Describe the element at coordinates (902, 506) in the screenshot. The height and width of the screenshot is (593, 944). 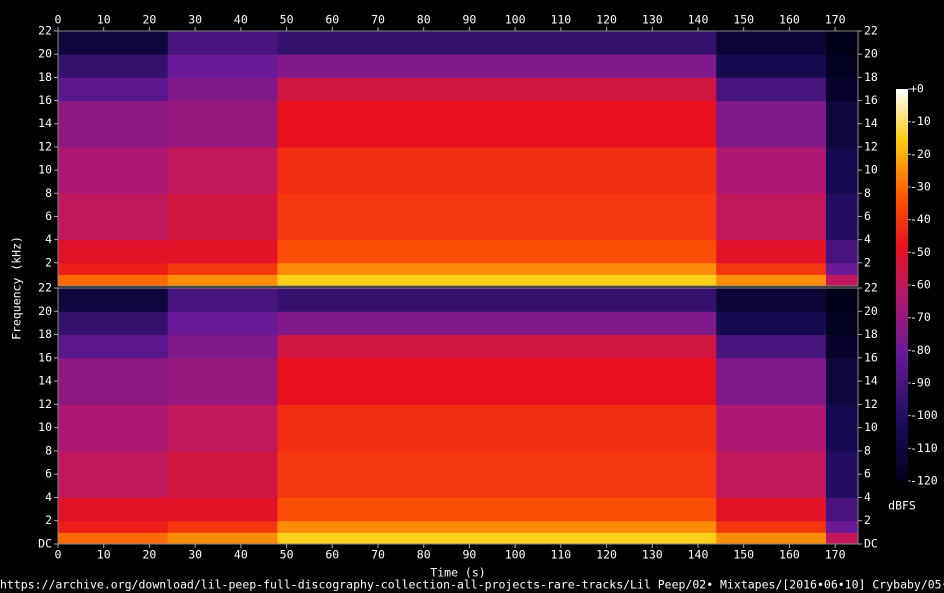
I see `colorbar-title: dBFS` at that location.